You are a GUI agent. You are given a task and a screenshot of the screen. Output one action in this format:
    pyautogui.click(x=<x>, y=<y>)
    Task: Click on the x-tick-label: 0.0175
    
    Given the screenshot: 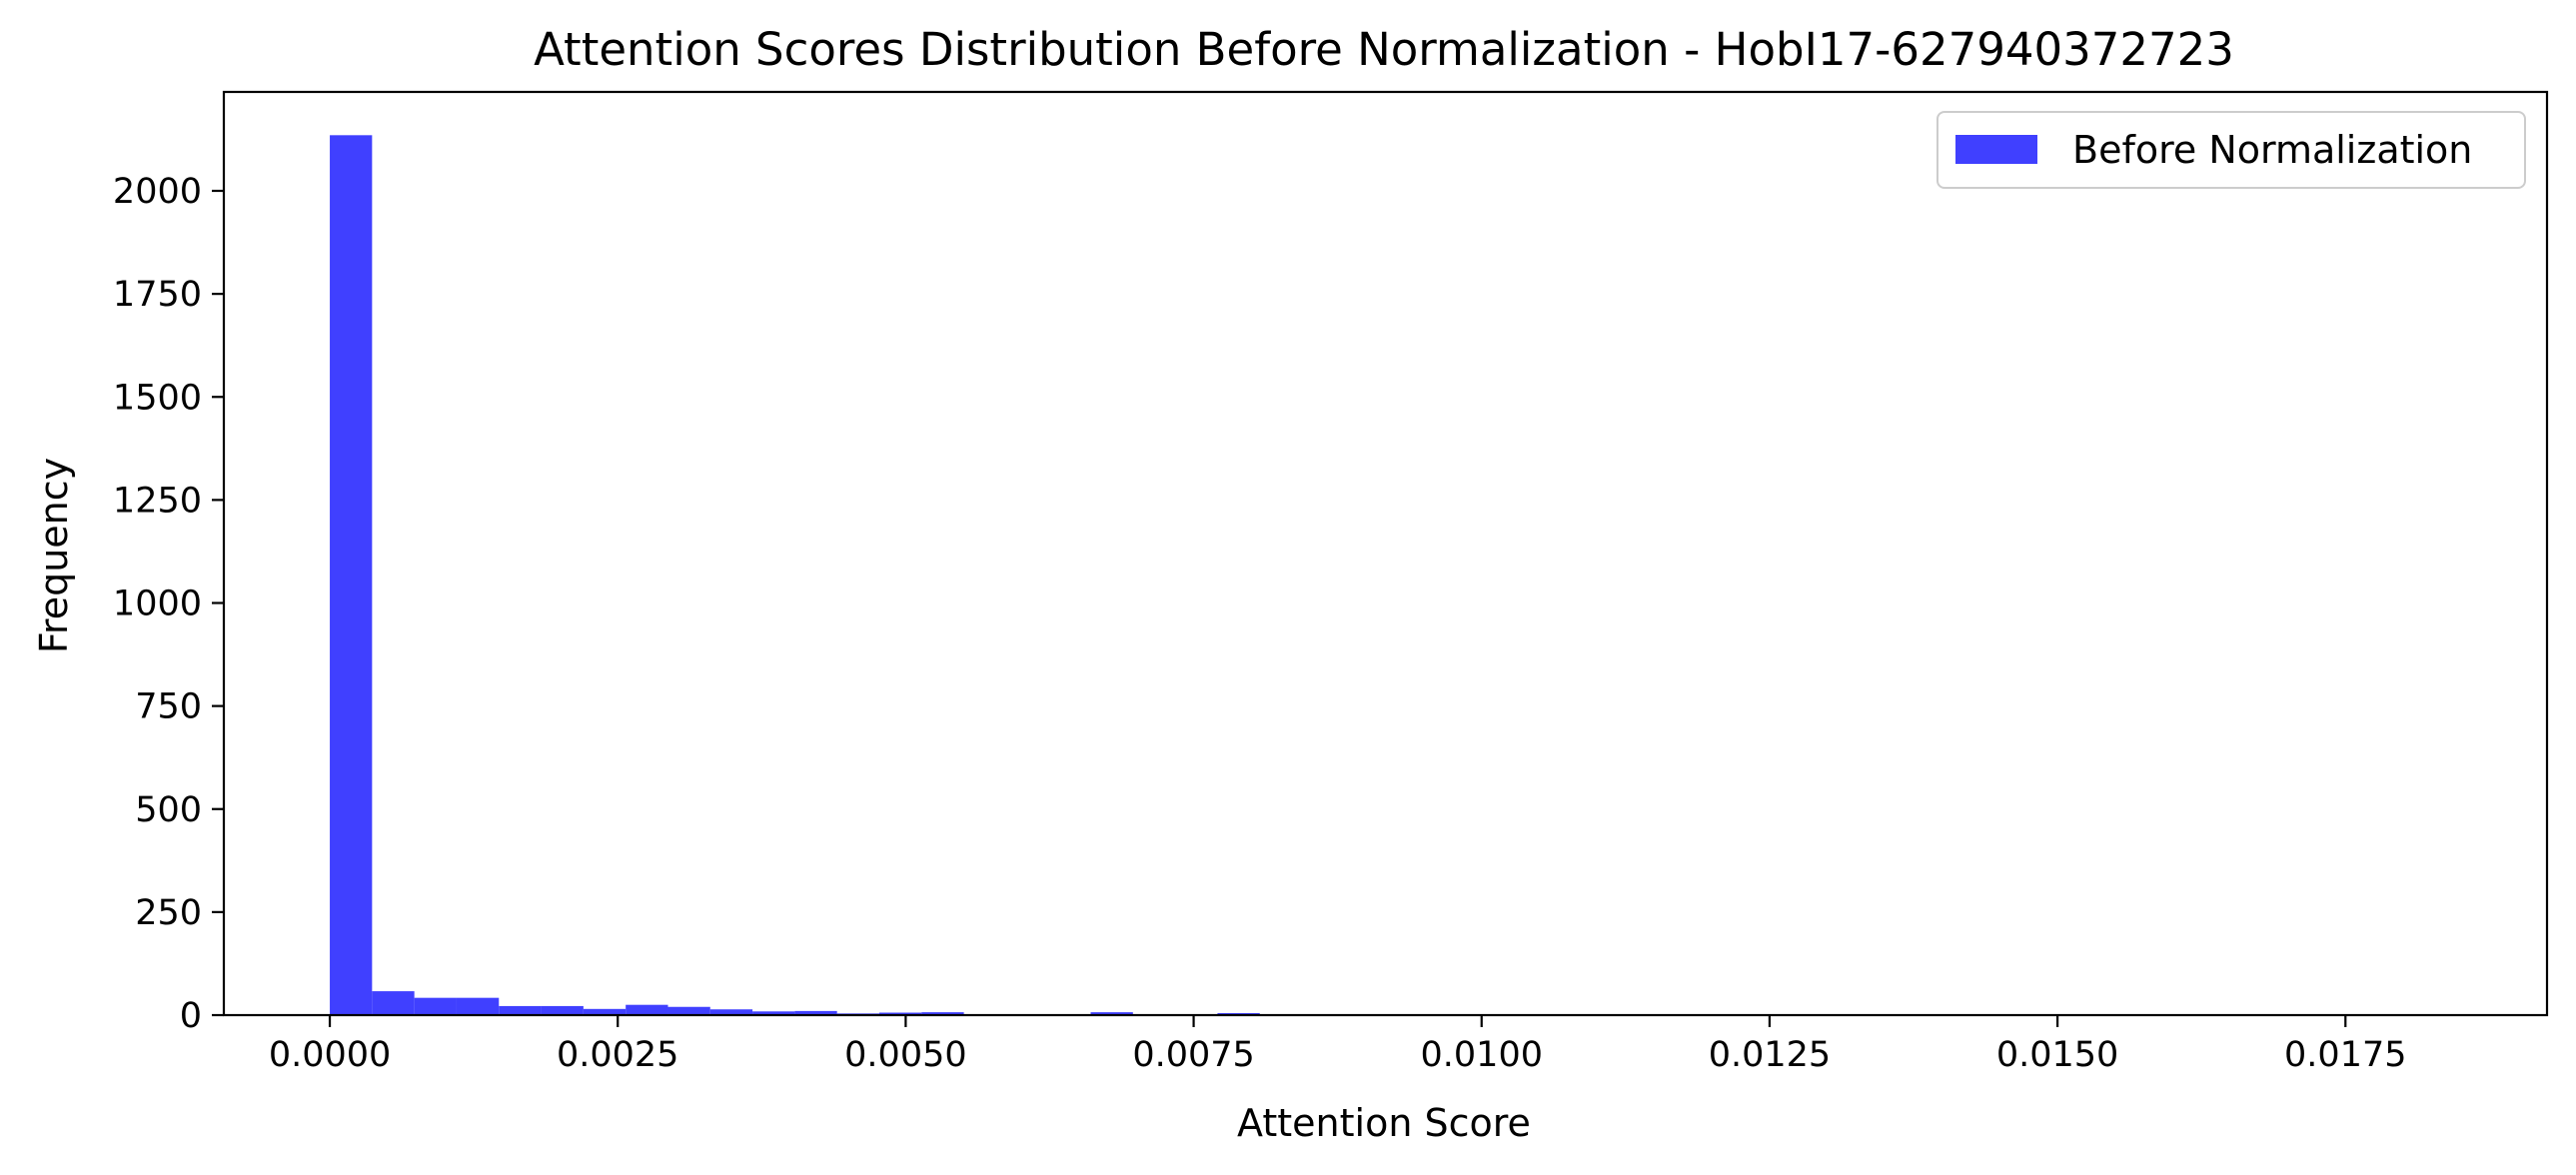 What is the action you would take?
    pyautogui.click(x=2345, y=1055)
    